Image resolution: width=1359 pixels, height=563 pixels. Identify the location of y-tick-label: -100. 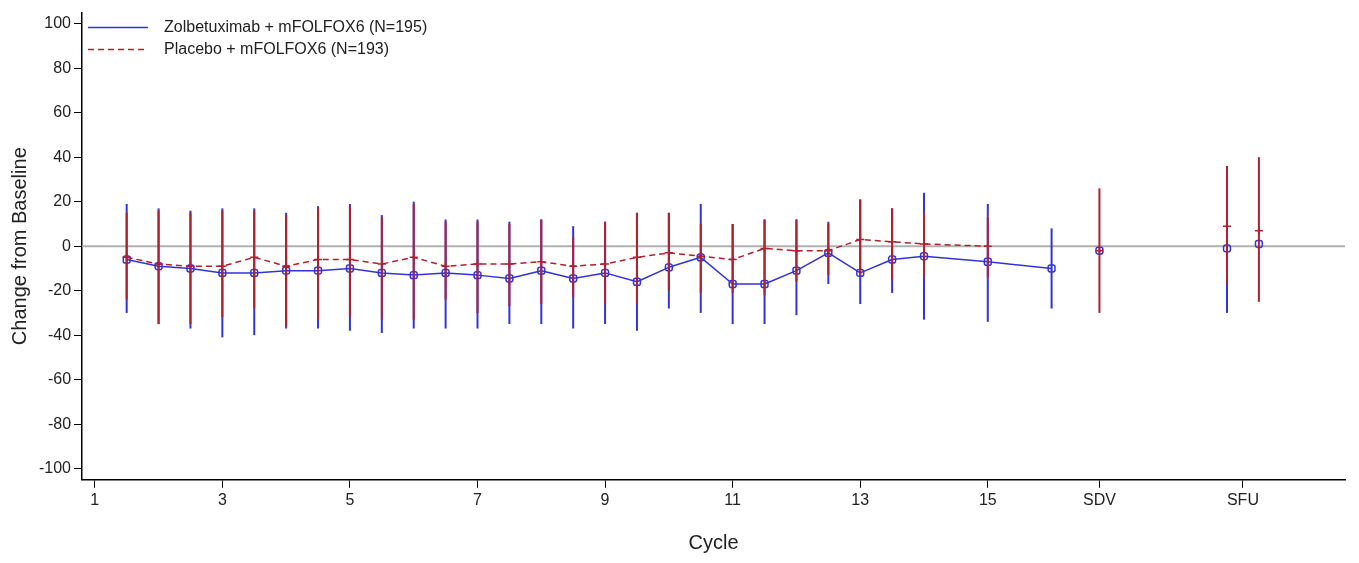
(55, 468).